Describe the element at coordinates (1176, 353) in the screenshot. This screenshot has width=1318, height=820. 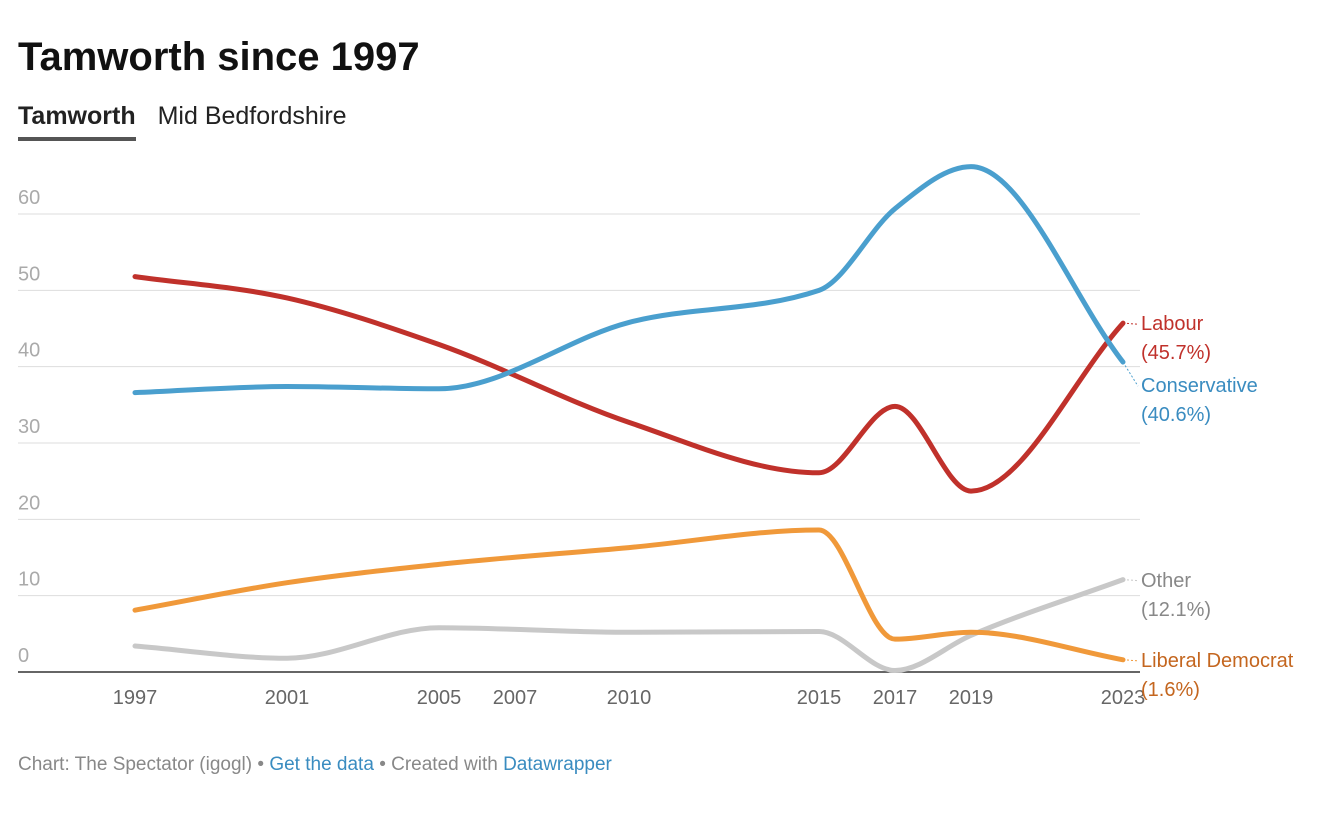
I see `value-label: (45.7%)` at that location.